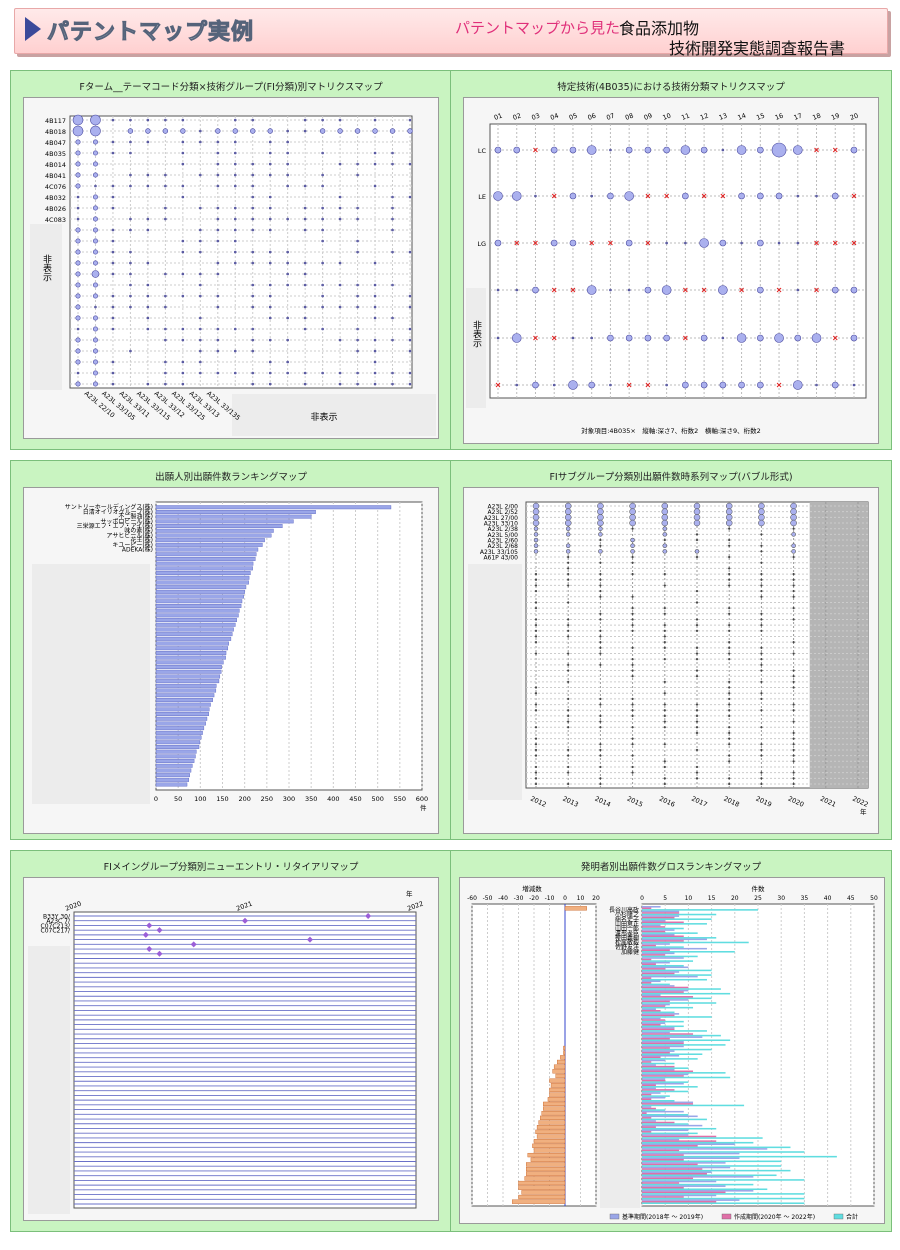 This screenshot has height=1250, width=900. I want to click on inventor-label: 加藤健, so click(630, 952).